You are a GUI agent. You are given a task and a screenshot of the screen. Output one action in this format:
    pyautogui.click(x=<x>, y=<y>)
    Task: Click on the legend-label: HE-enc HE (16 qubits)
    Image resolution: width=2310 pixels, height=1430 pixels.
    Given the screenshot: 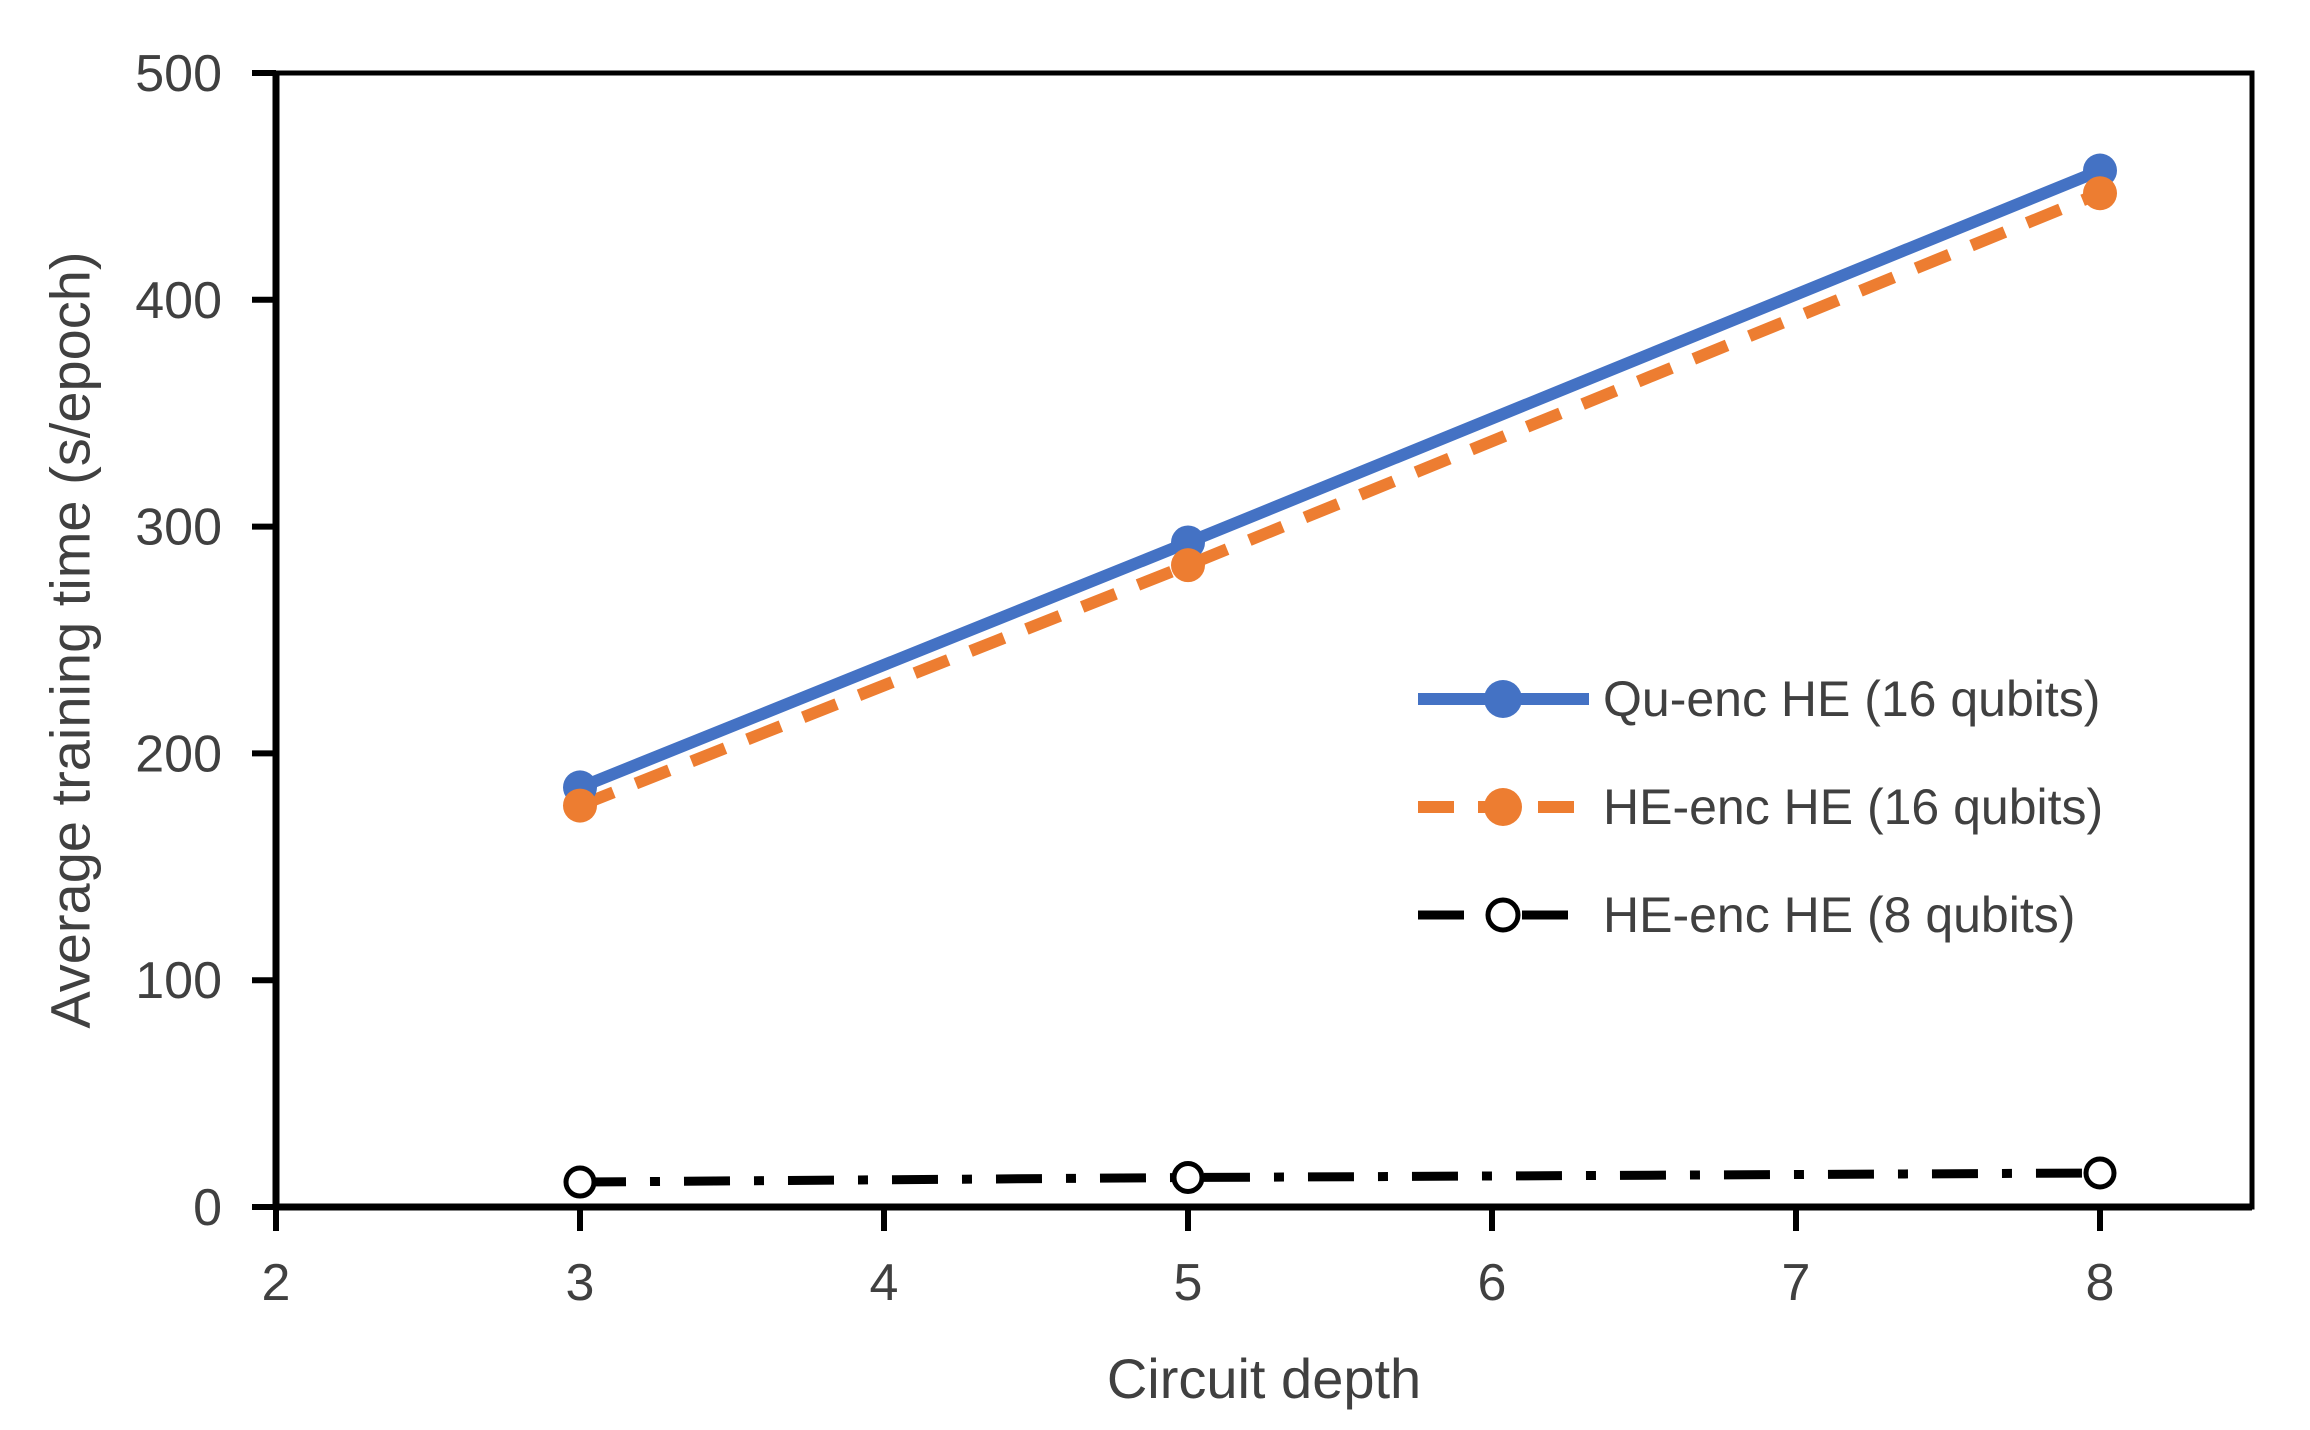 What is the action you would take?
    pyautogui.click(x=1853, y=807)
    